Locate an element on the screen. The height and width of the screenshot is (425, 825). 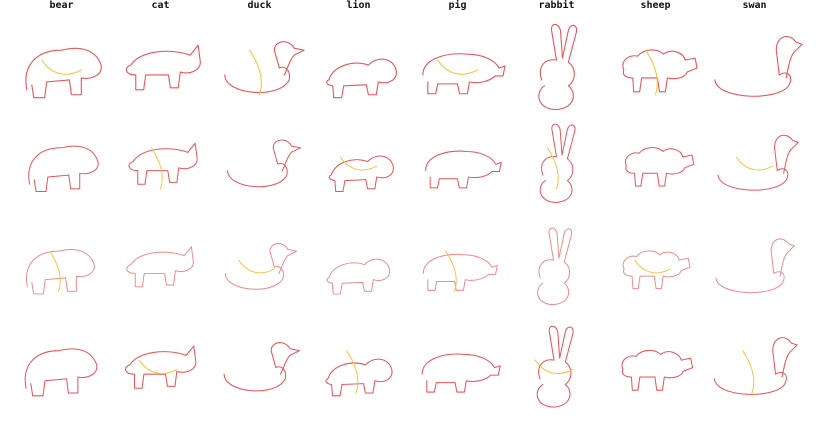
column-header-swan: swan is located at coordinates (754, 5).